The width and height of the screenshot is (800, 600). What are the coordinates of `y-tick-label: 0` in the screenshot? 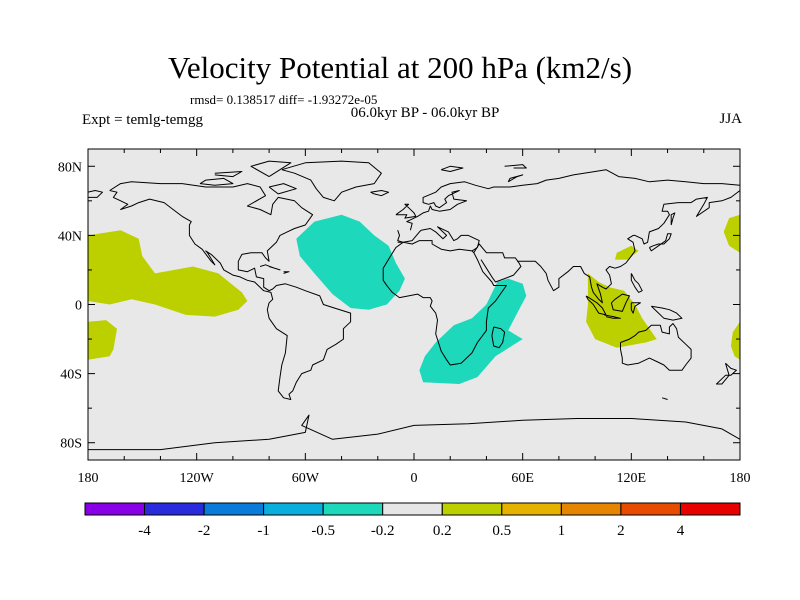 It's located at (78, 306).